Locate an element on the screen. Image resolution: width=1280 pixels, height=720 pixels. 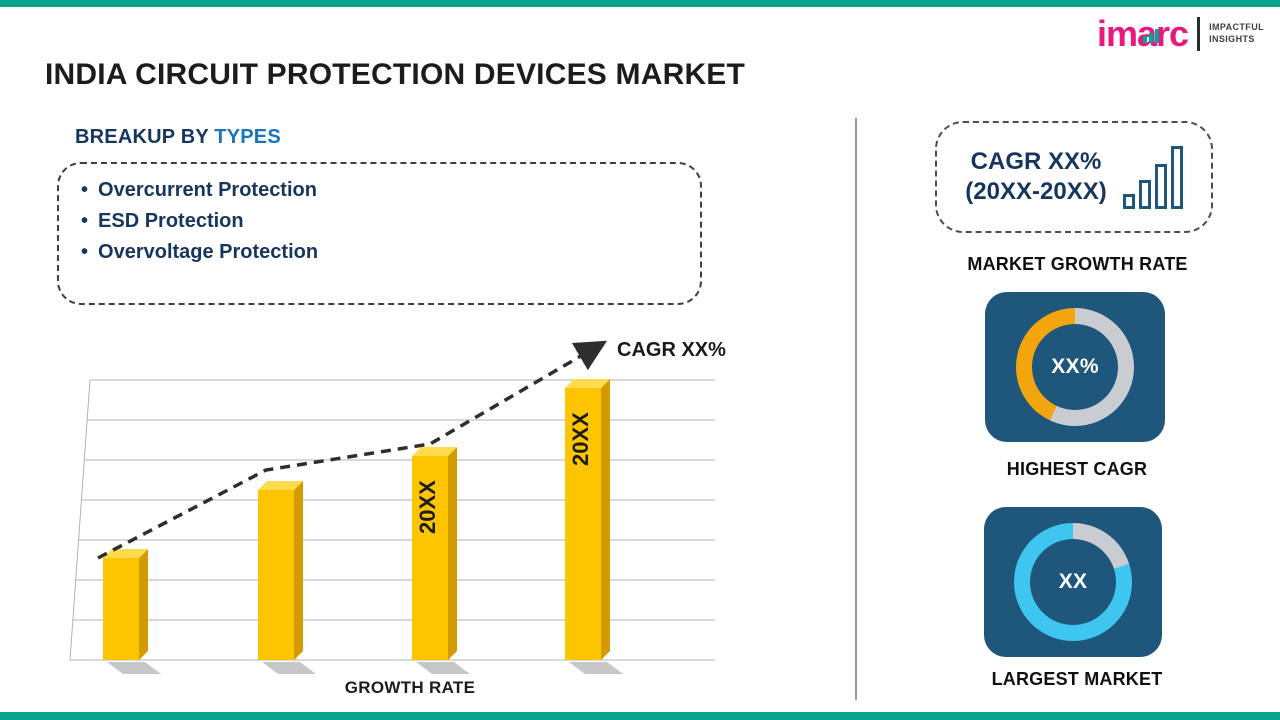
imarc-wordmark-wrap: imarc is located at coordinates (1142, 33).